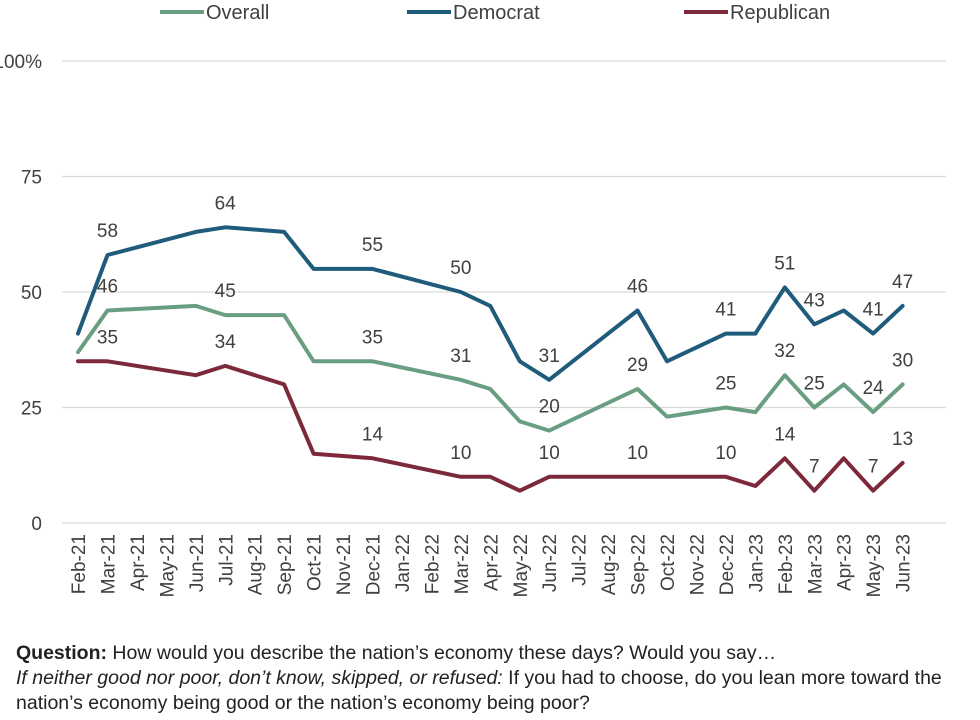  Describe the element at coordinates (637, 365) in the screenshot. I see `data-label-overall: 29` at that location.